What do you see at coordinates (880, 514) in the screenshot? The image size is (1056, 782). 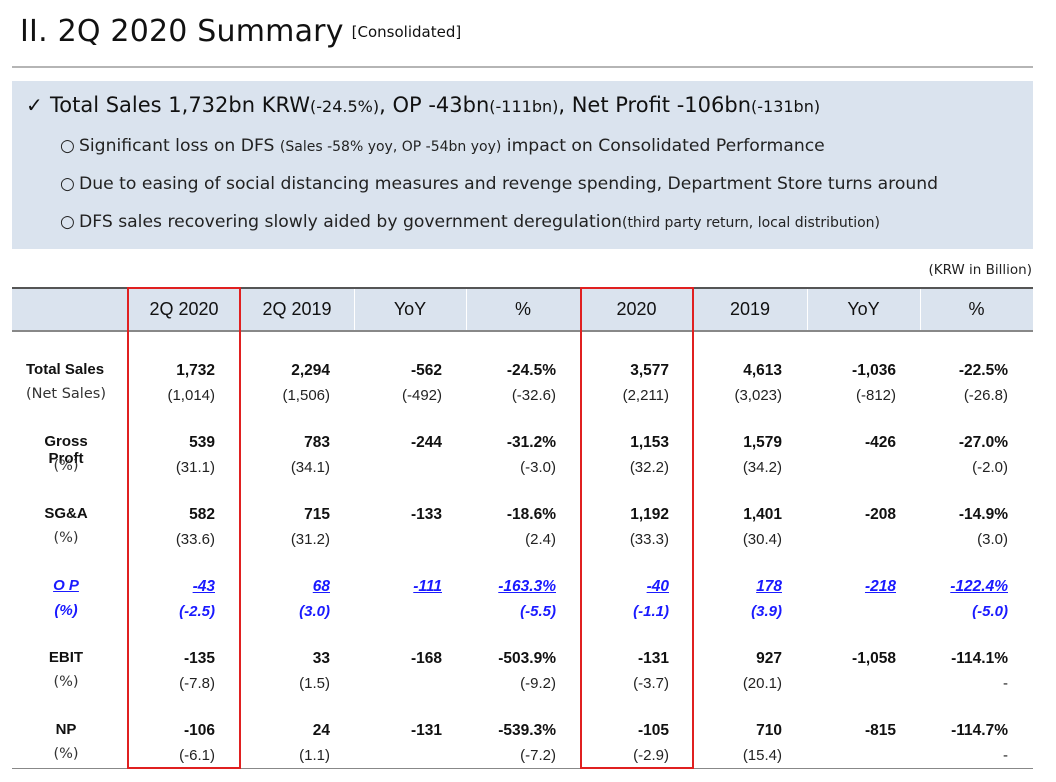 I see `table-cell: -208` at bounding box center [880, 514].